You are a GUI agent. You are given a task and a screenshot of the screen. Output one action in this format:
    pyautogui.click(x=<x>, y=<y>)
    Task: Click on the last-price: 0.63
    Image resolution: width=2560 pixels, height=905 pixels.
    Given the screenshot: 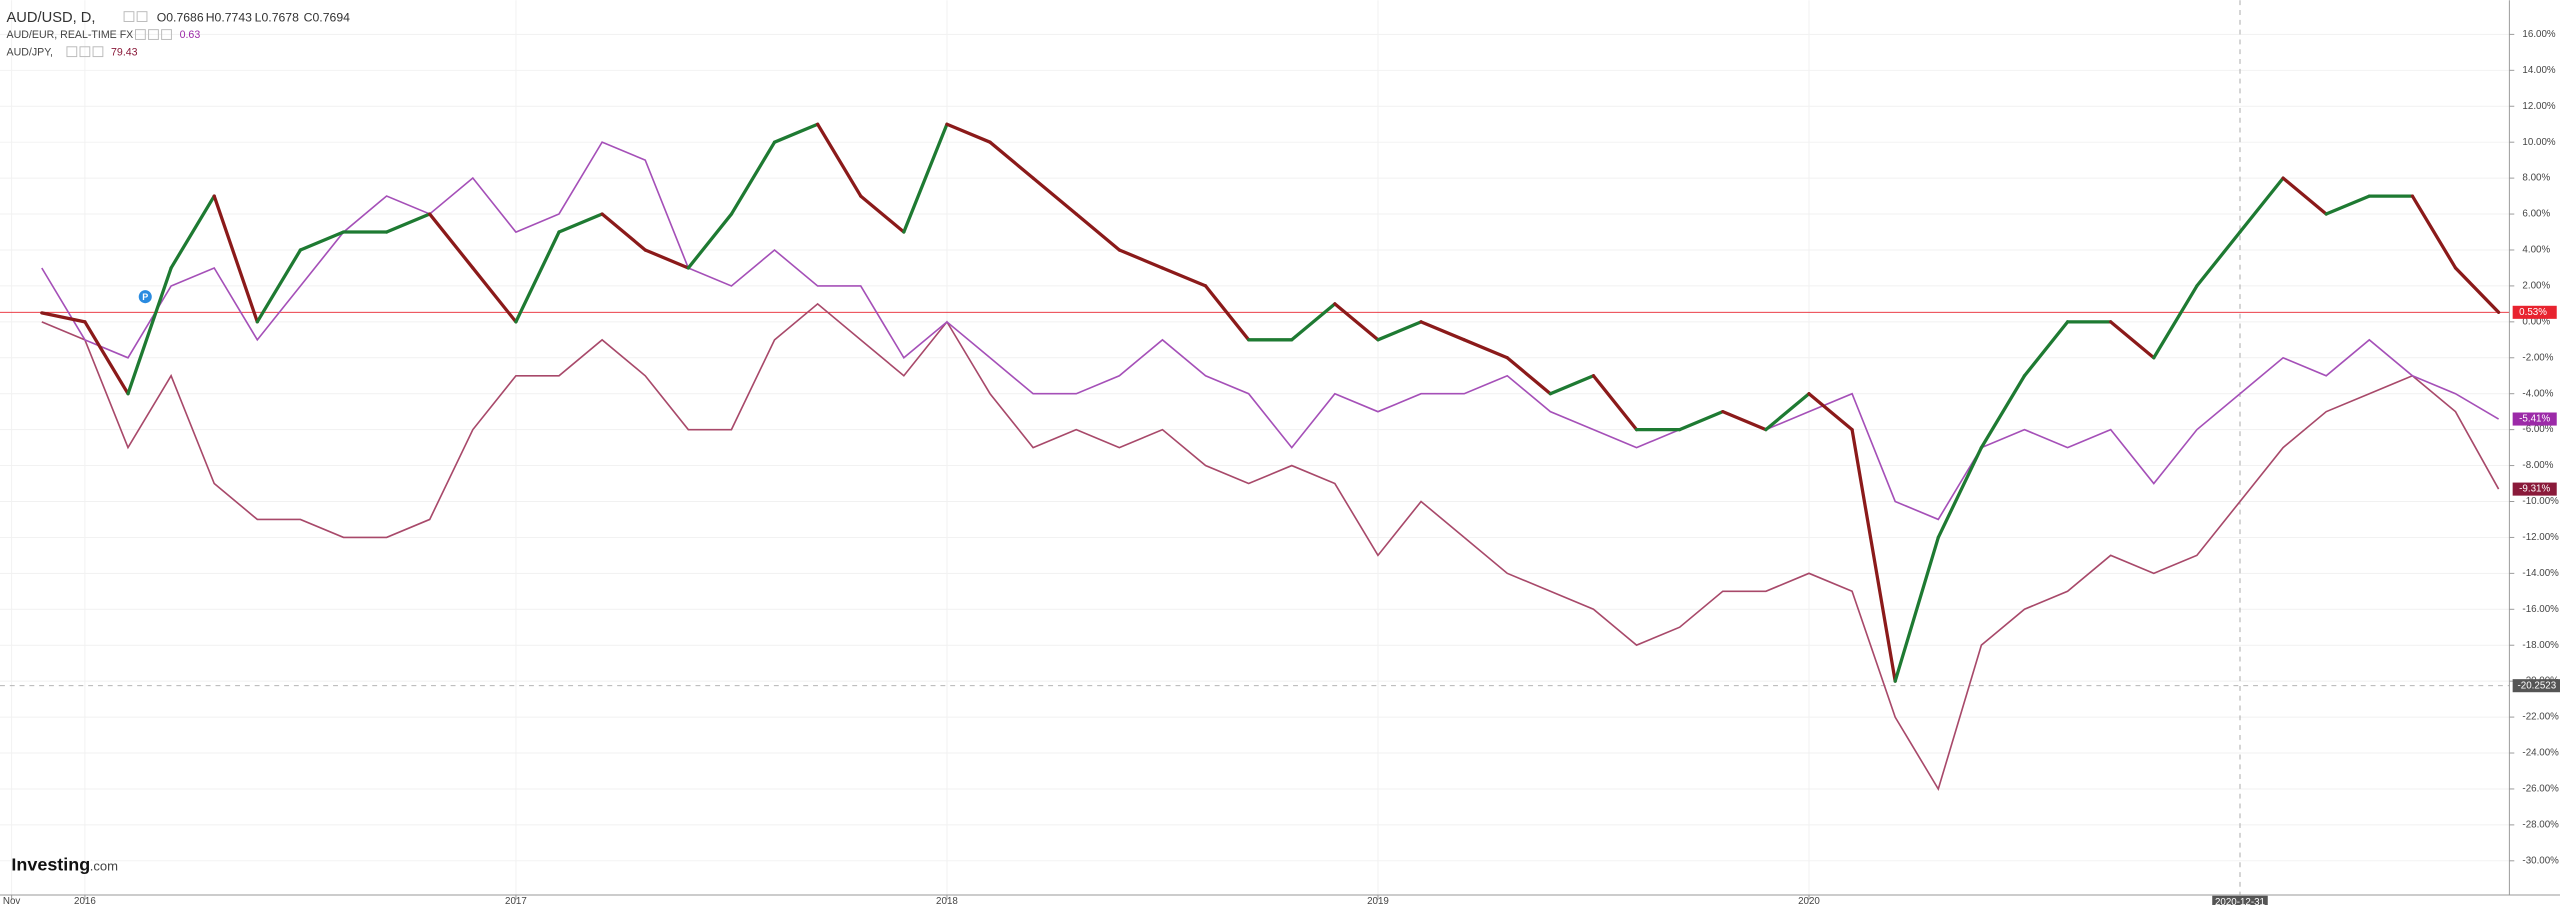 What is the action you would take?
    pyautogui.click(x=190, y=35)
    